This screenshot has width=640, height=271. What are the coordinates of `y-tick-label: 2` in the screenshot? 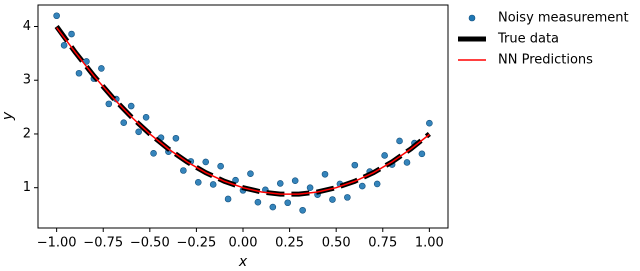 It's located at (27, 133).